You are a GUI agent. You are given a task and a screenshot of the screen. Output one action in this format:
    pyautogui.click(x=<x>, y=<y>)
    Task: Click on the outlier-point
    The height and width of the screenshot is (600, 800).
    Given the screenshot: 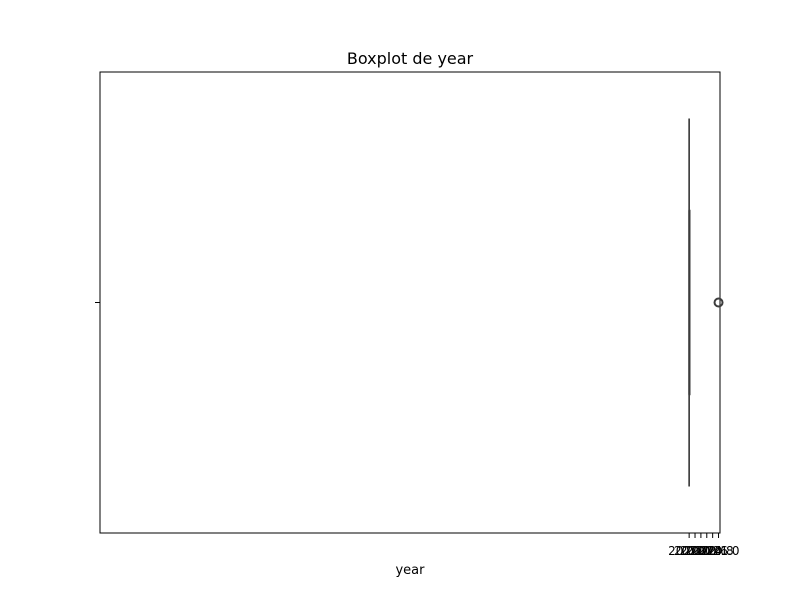 What is the action you would take?
    pyautogui.click(x=718, y=302)
    